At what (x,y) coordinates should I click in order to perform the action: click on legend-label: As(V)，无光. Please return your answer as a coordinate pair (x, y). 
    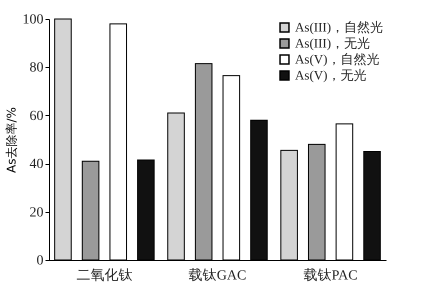
    Looking at the image, I should click on (330, 75).